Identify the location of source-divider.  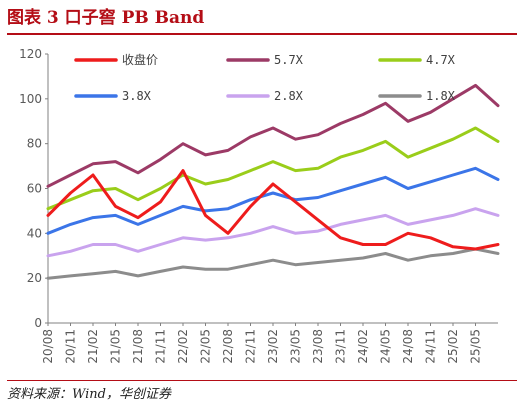
(262, 380).